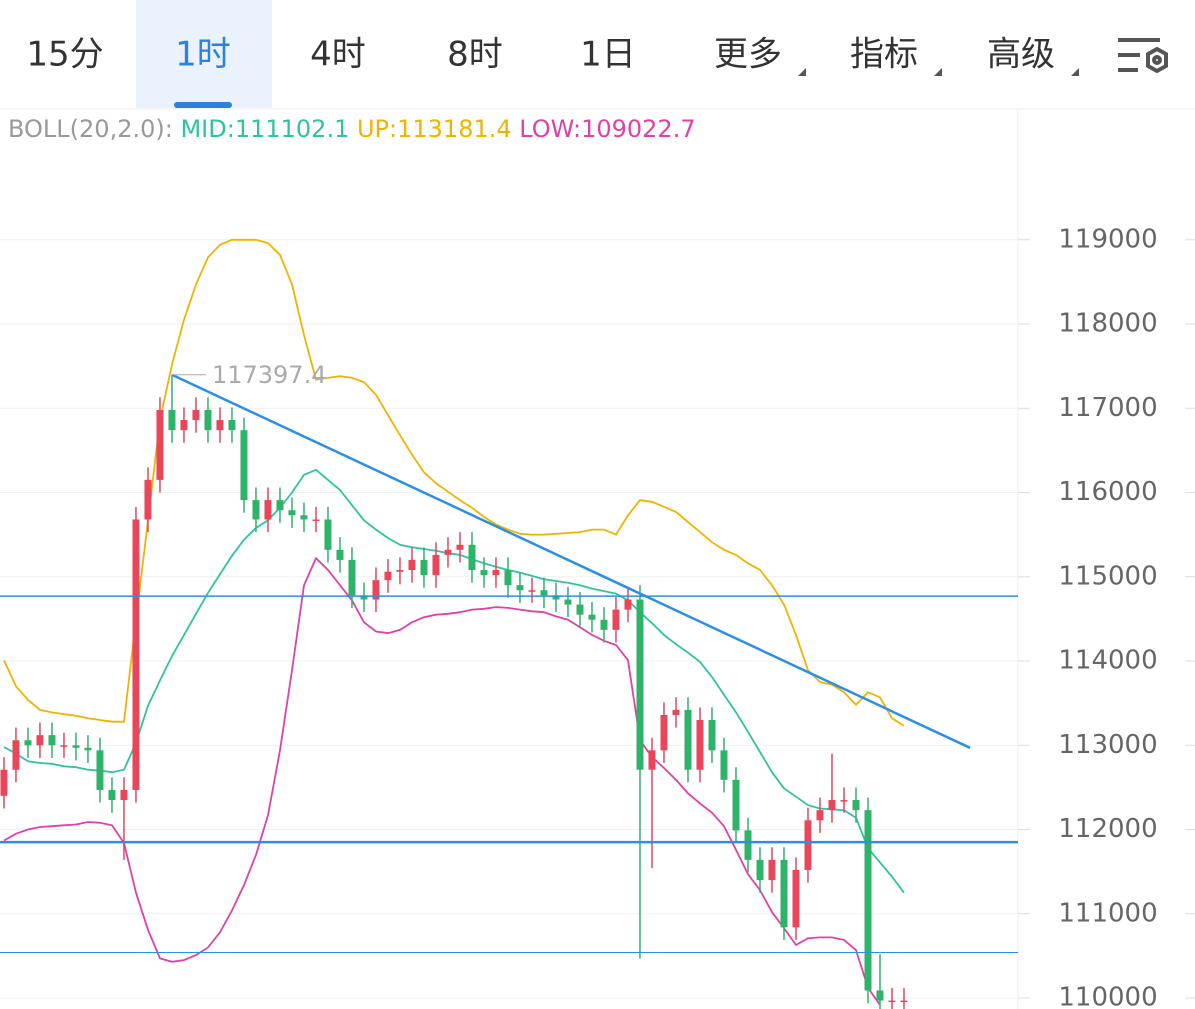  Describe the element at coordinates (264, 129) in the screenshot. I see `indicator-value: MID:111102.1` at that location.